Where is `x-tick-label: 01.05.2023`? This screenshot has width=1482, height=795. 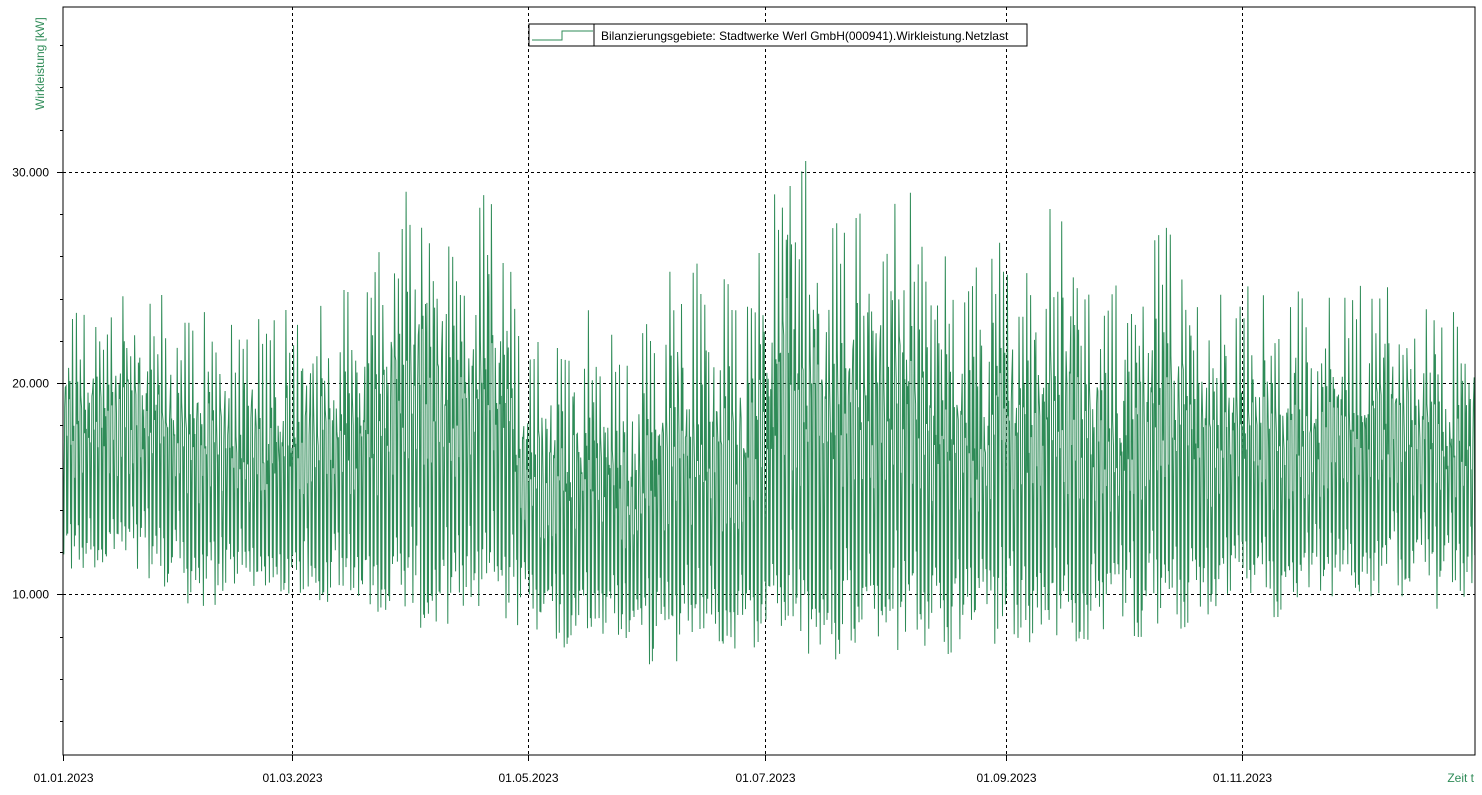
x-tick-label: 01.05.2023 is located at coordinates (528, 778).